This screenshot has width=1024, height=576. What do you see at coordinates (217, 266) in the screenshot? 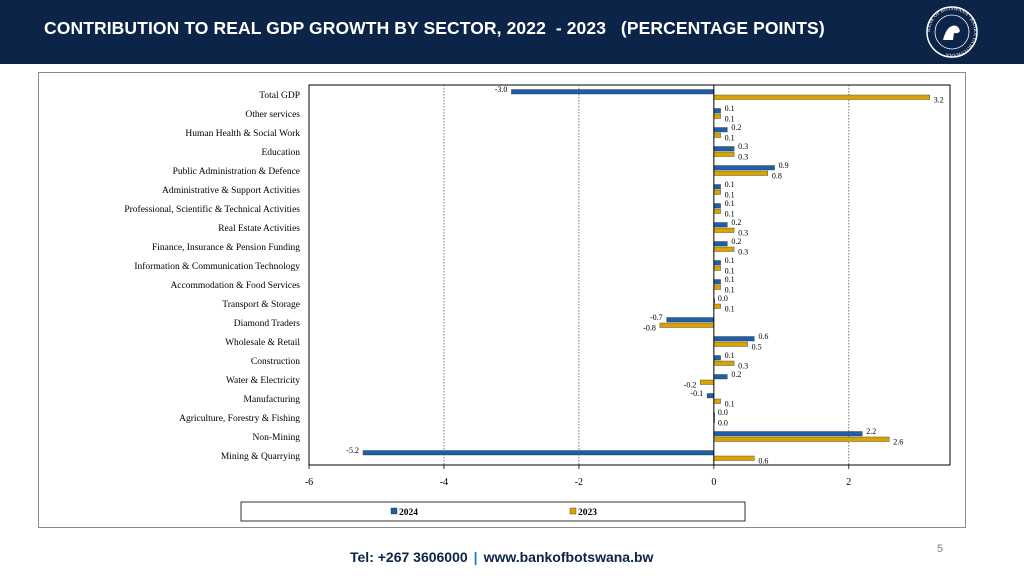
I see `category-label: Information & Communication Technology` at bounding box center [217, 266].